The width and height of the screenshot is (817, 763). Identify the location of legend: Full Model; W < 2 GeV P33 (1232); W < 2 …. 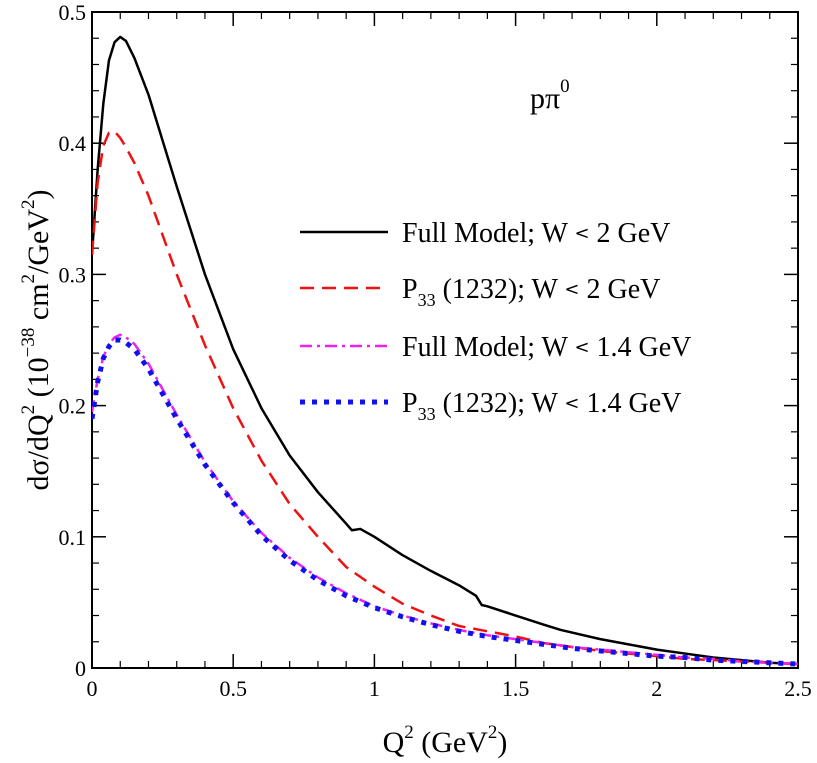
(495, 321).